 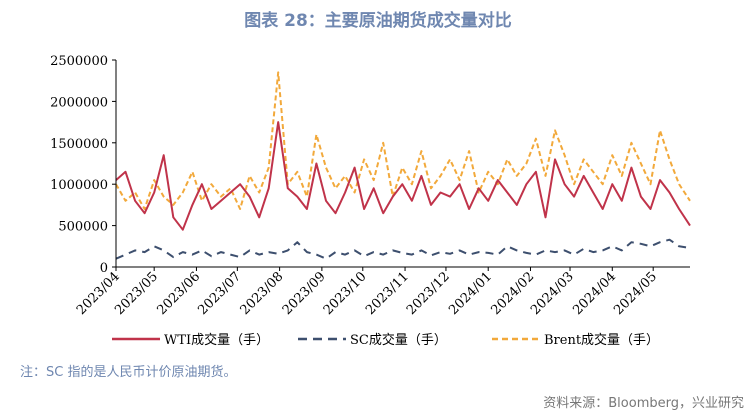 I want to click on legend: WTI成交量（手） SC成交量（手） Brent成交量（手）, so click(x=385, y=340).